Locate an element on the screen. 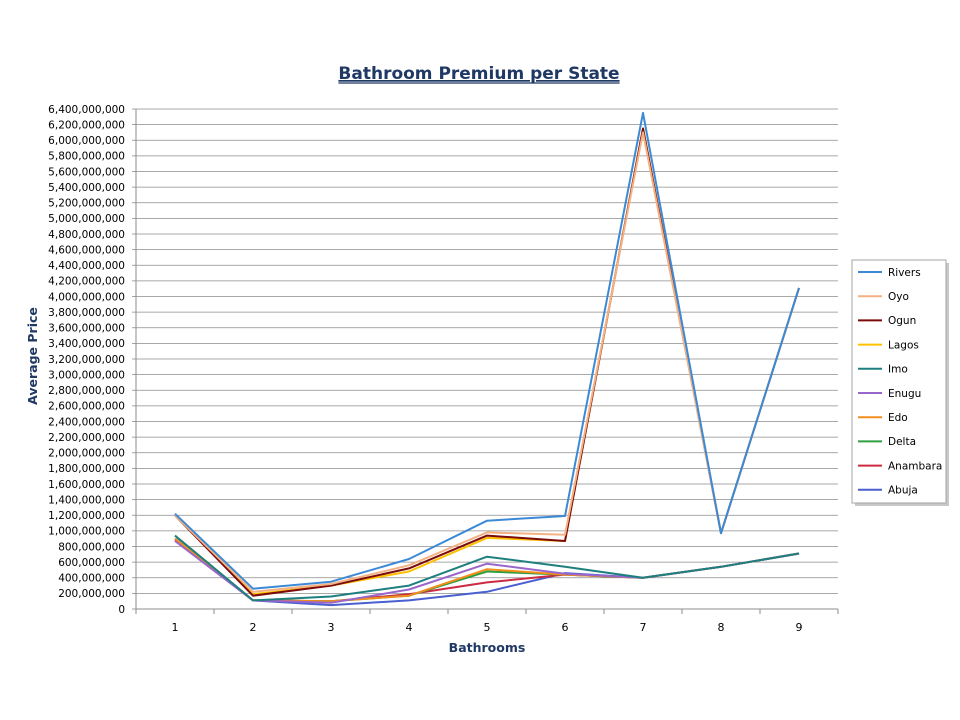 The width and height of the screenshot is (960, 720). y-tick-label: 2,200,000,000 is located at coordinates (86, 438).